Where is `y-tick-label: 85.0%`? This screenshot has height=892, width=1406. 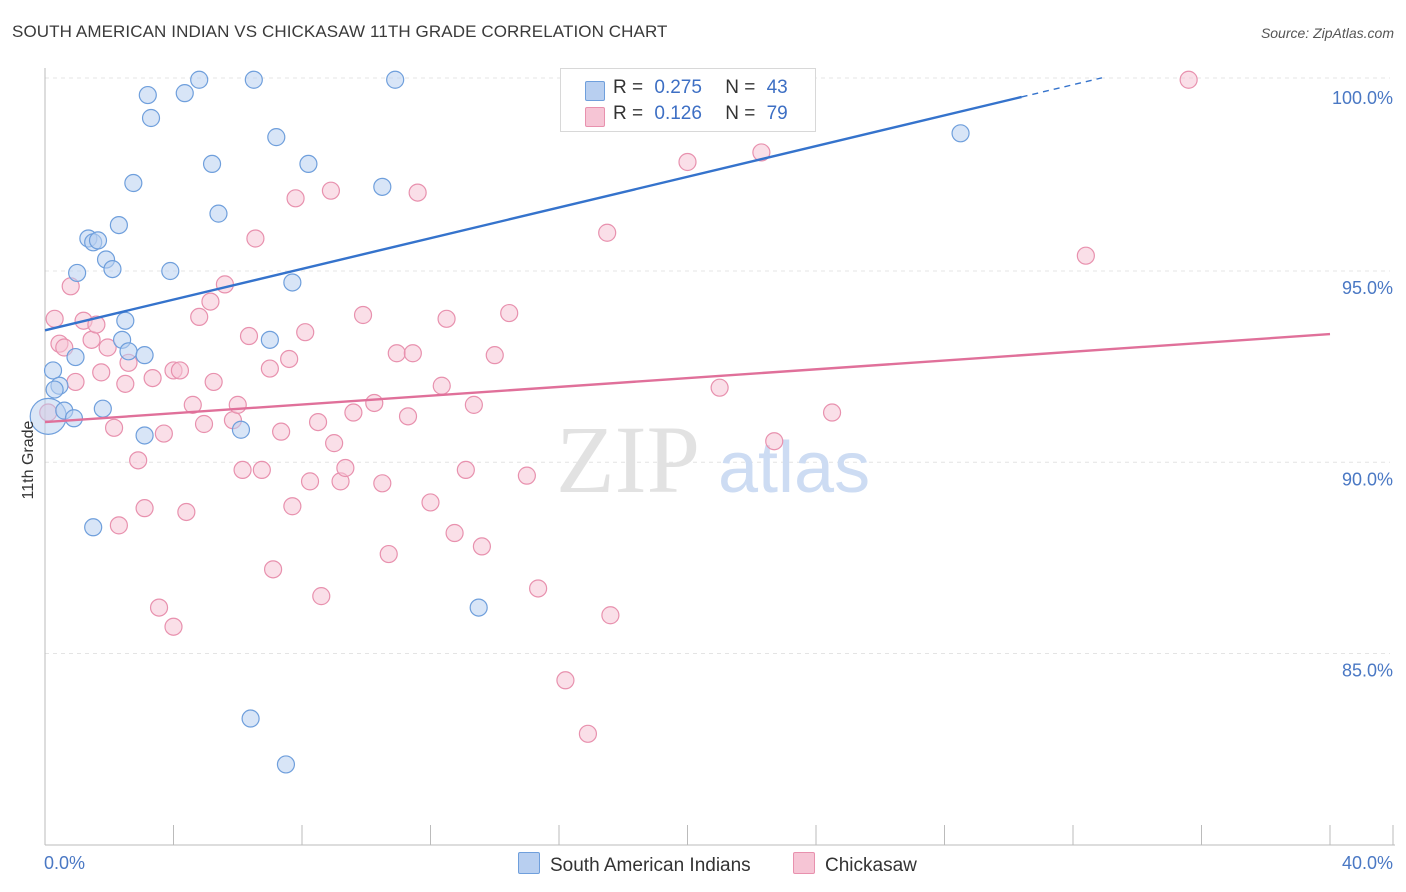
y-tick-label: 85.0% is located at coordinates (1367, 671).